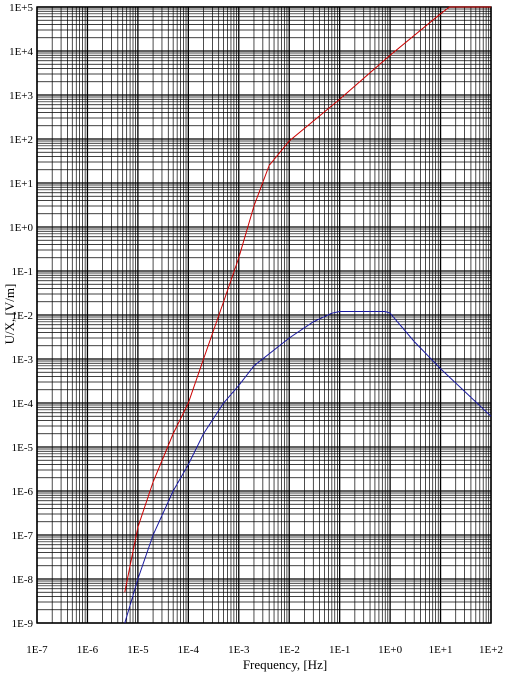 The image size is (507, 675). I want to click on x-tick-label: 1E+2, so click(491, 650).